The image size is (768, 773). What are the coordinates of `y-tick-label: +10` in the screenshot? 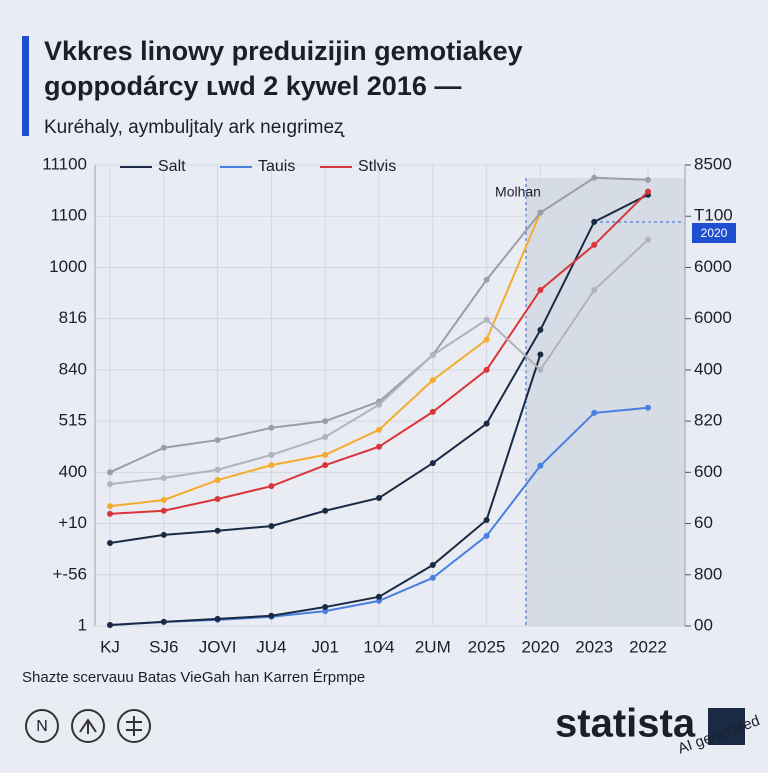 It's located at (72, 522).